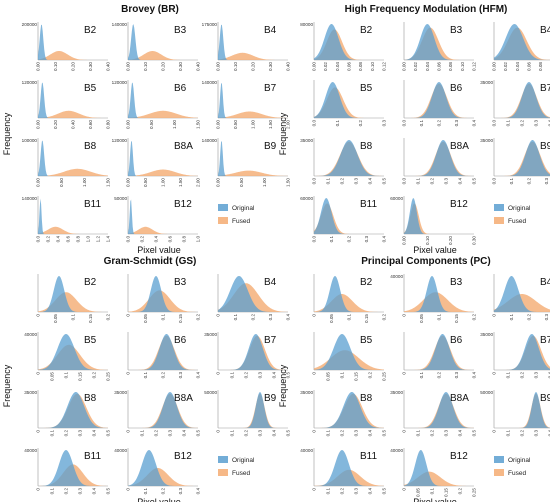 The width and height of the screenshot is (550, 502). What do you see at coordinates (288, 124) in the screenshot?
I see `x-tick-label: 2.00` at bounding box center [288, 124].